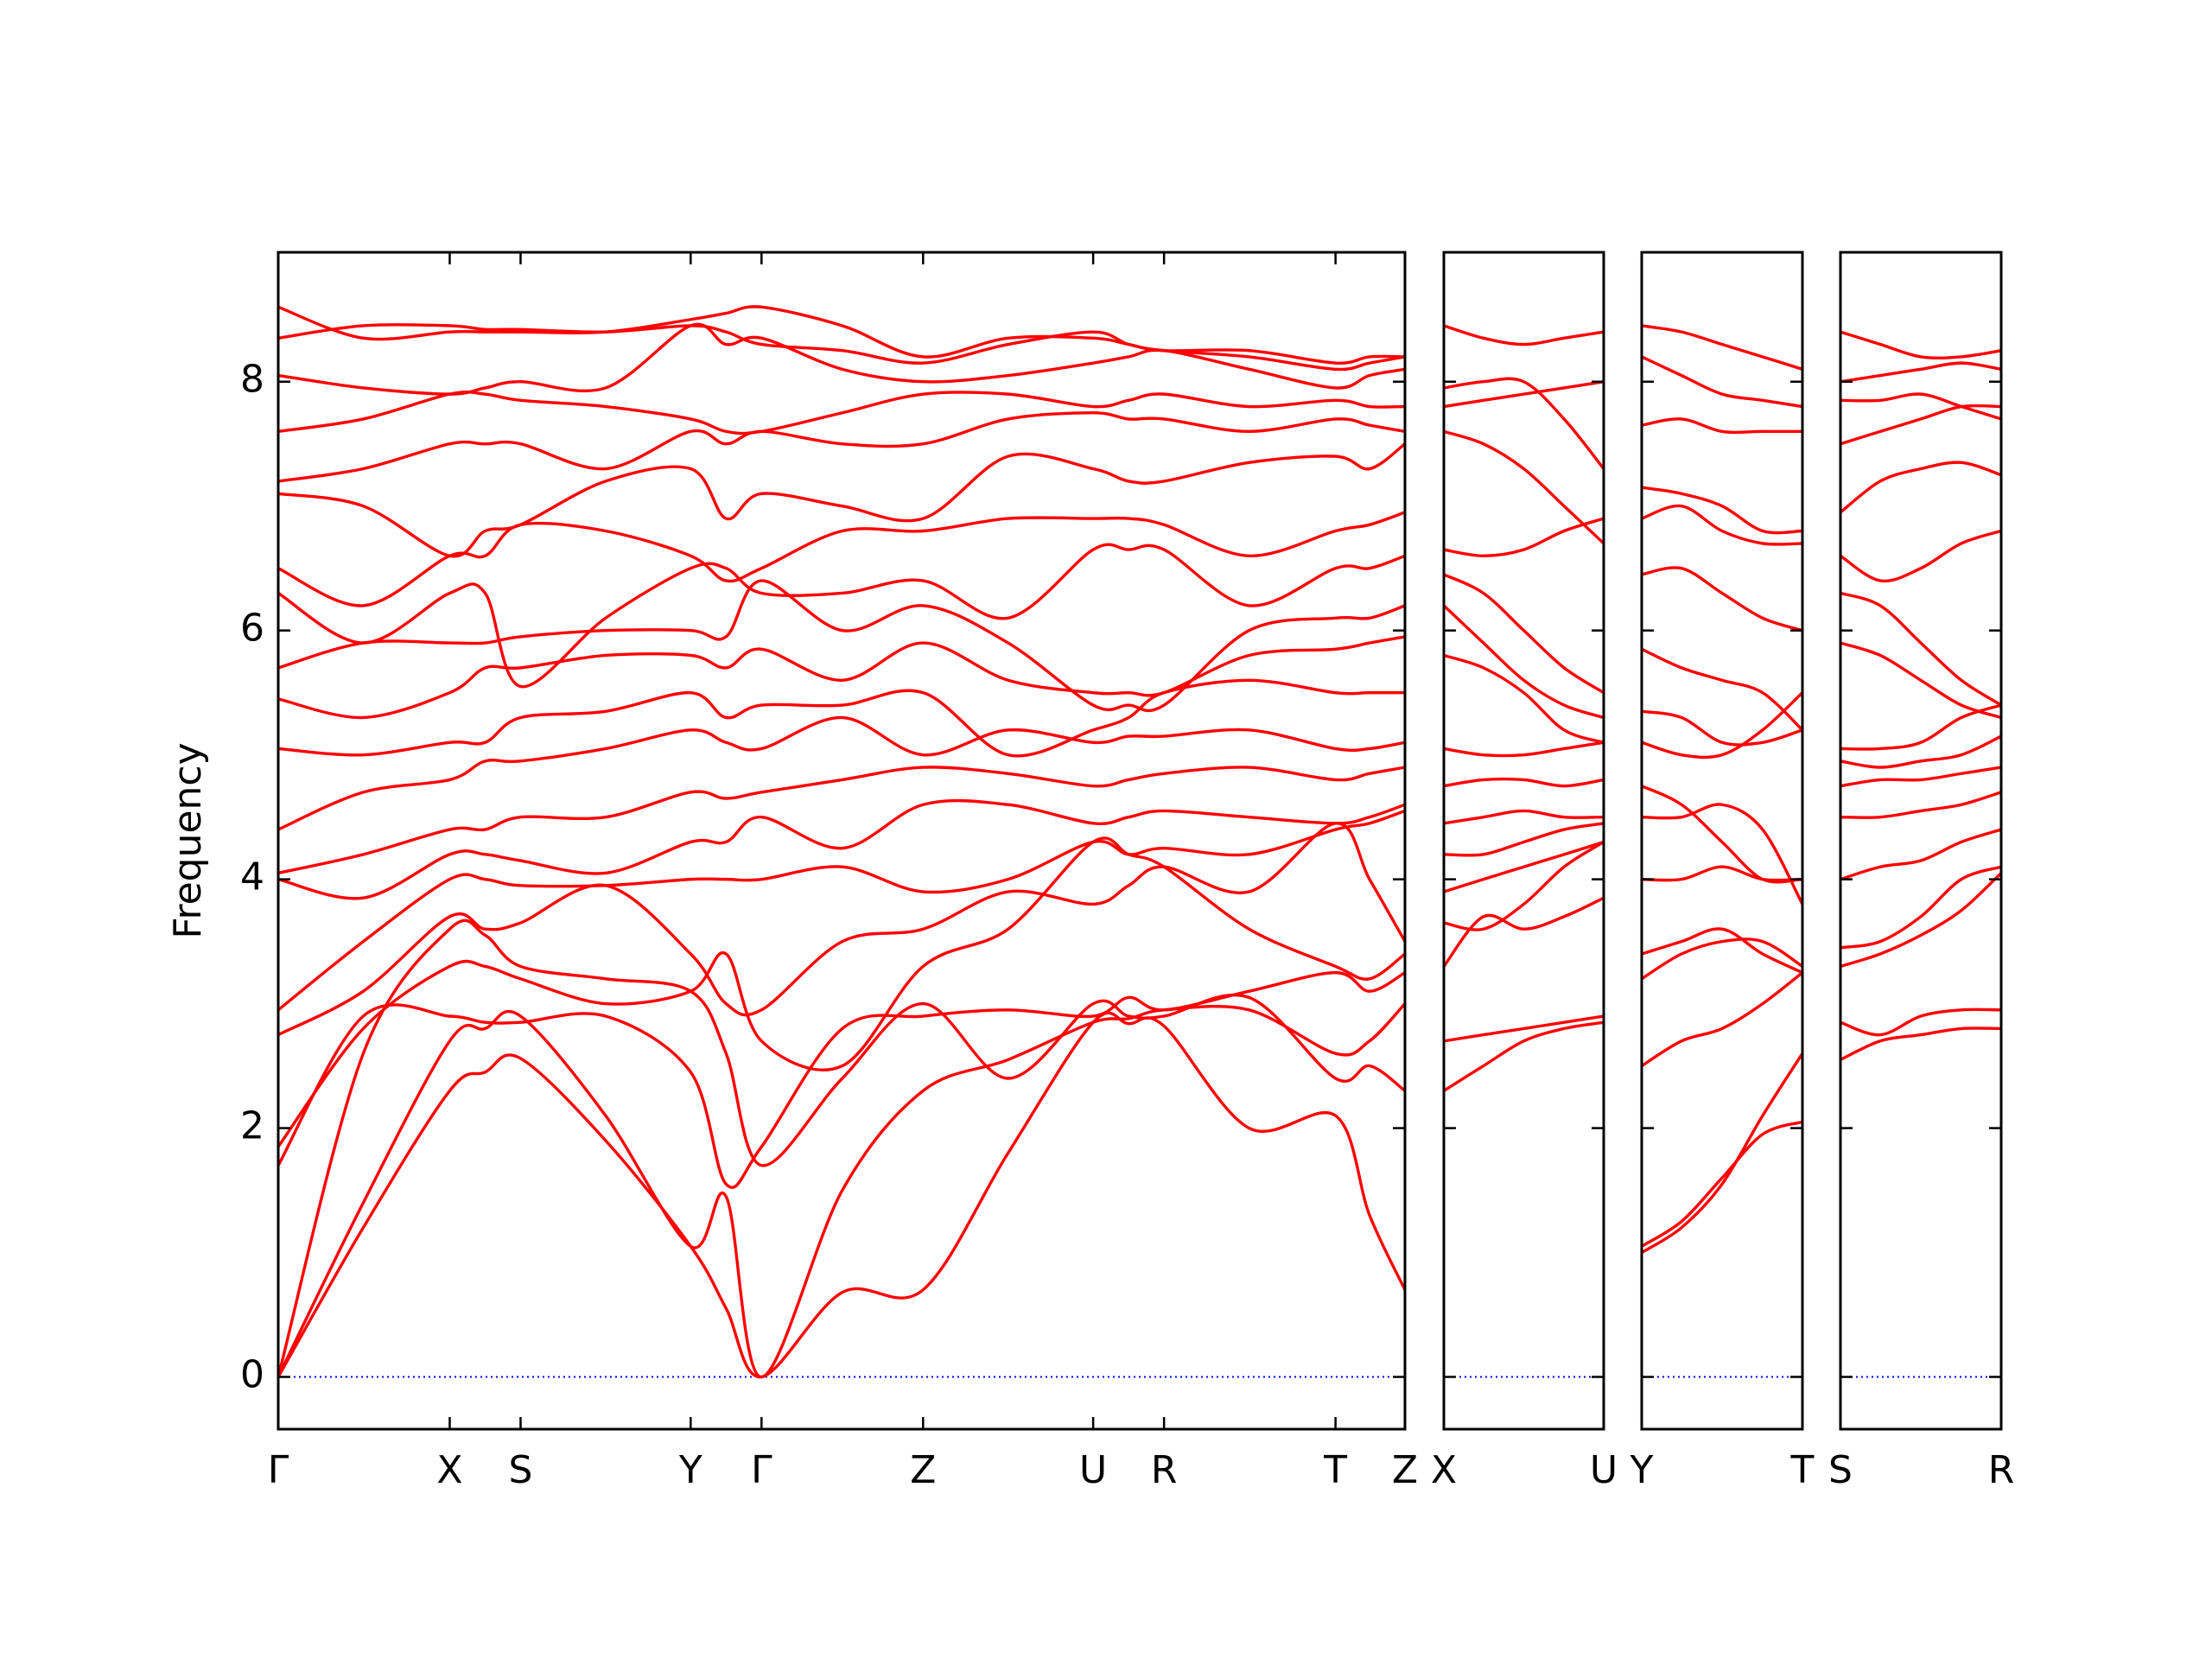 This screenshot has height=1659, width=2212. I want to click on y-tick-label: 0, so click(252, 1375).